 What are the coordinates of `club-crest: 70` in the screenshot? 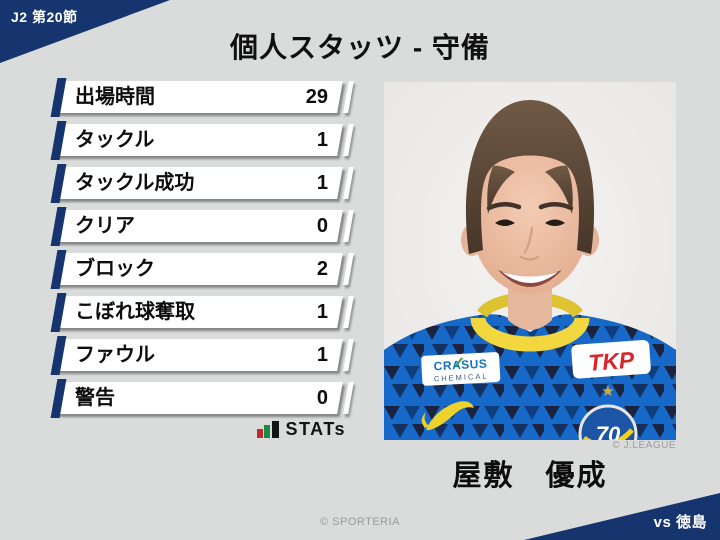 It's located at (608, 422).